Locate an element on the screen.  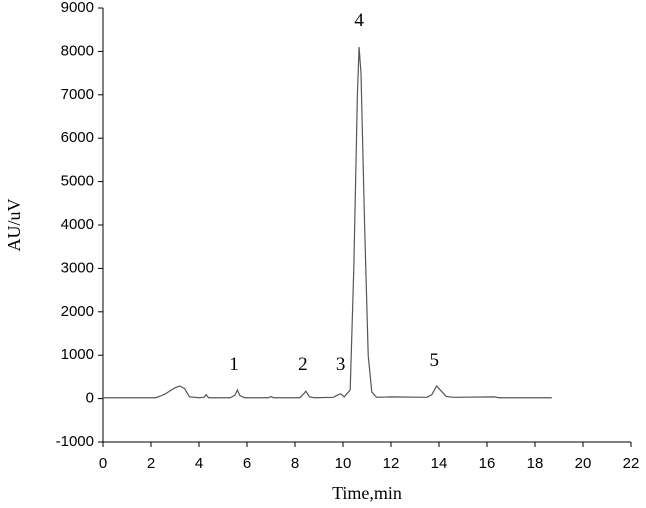
y-tick-label: 4000 is located at coordinates (77, 224).